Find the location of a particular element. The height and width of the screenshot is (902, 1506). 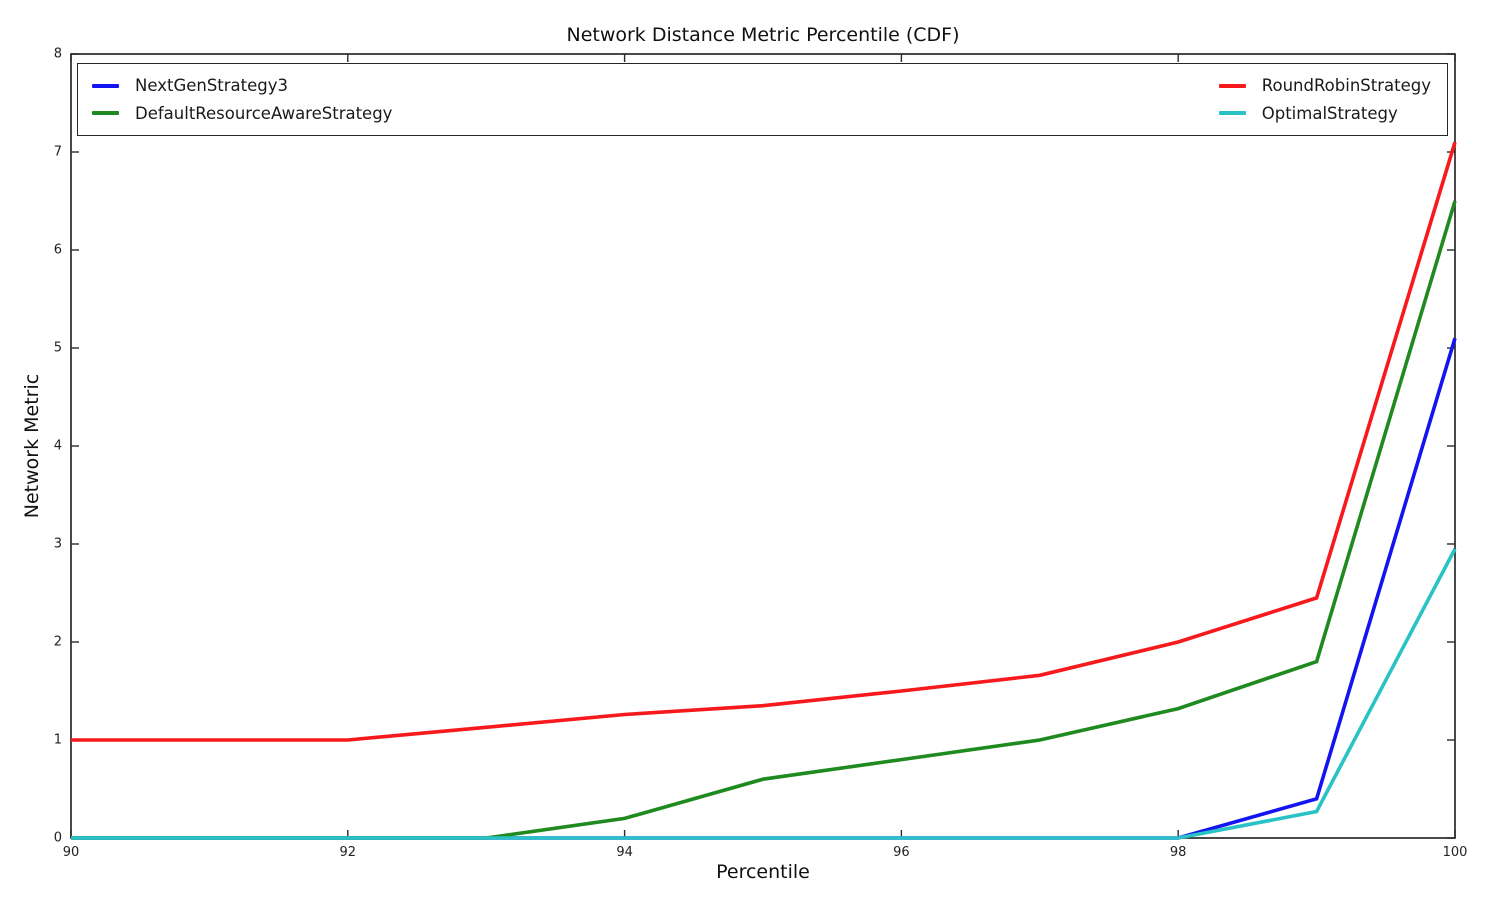

y-tick-label-2: 2 is located at coordinates (57, 642).